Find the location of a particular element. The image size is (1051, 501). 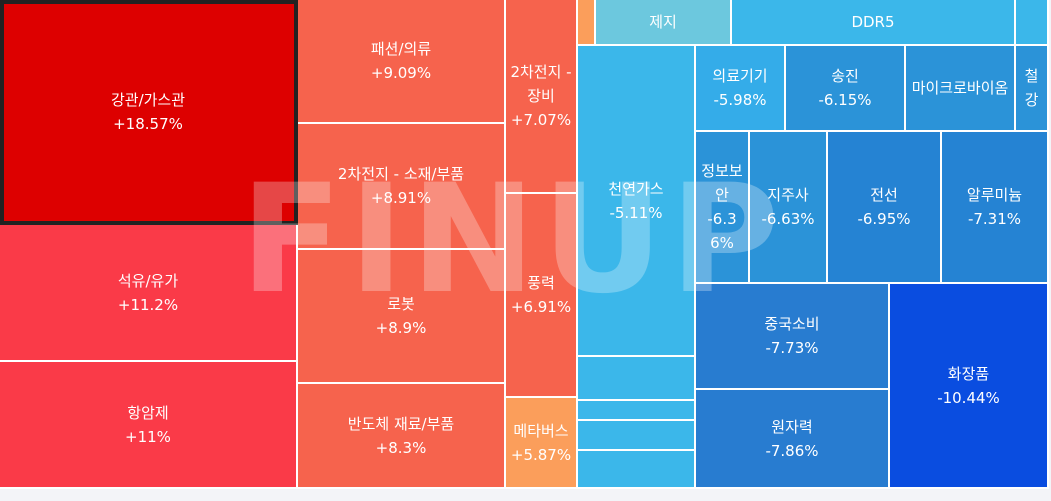

tile-label: 2차전지 - 장비 is located at coordinates (541, 84).